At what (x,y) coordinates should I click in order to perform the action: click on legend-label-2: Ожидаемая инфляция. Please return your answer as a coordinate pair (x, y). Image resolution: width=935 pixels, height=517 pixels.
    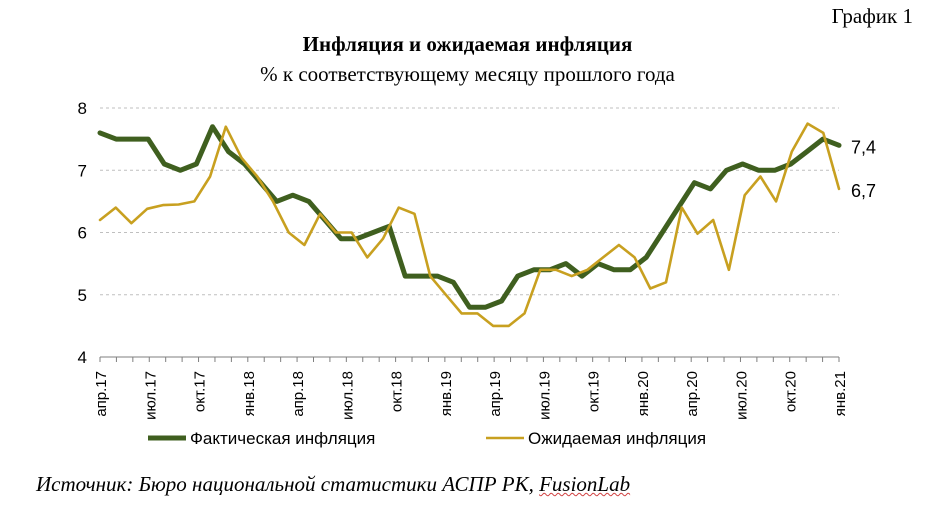
    Looking at the image, I should click on (617, 438).